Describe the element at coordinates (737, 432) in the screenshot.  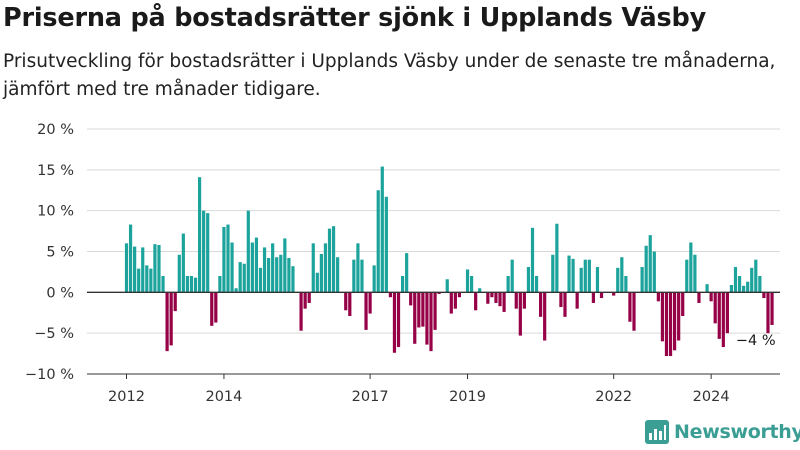
I see `brand-name: Newsworthy` at that location.